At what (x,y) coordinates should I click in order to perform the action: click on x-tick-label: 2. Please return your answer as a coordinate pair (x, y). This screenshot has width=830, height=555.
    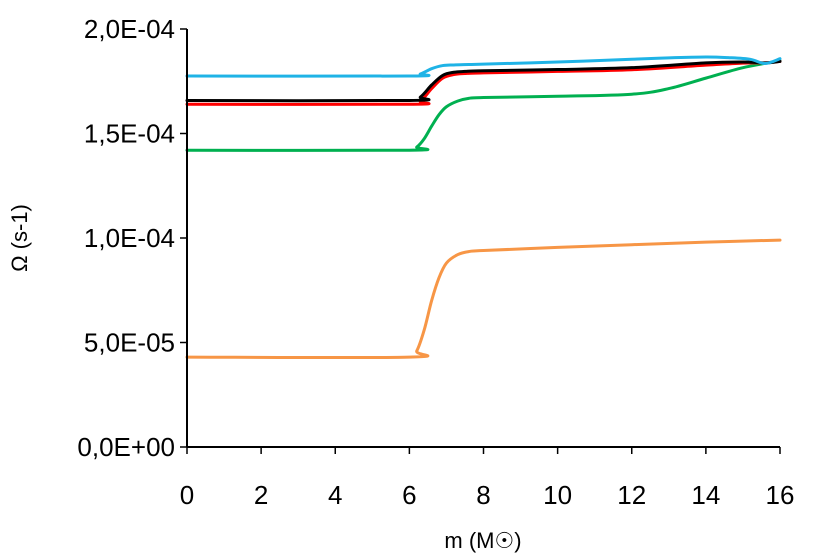
    Looking at the image, I should click on (261, 495).